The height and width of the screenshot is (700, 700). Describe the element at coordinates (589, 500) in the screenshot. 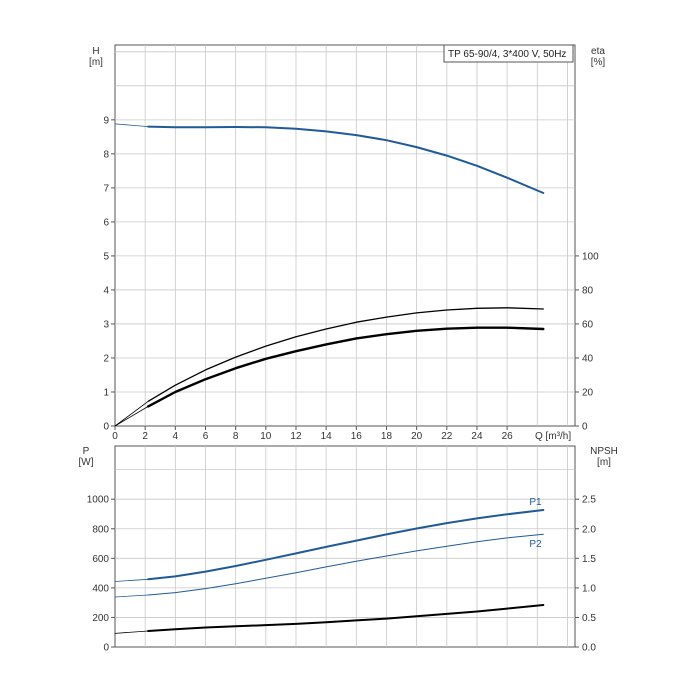

I see `lower-right-tick-label: 2.5` at that location.